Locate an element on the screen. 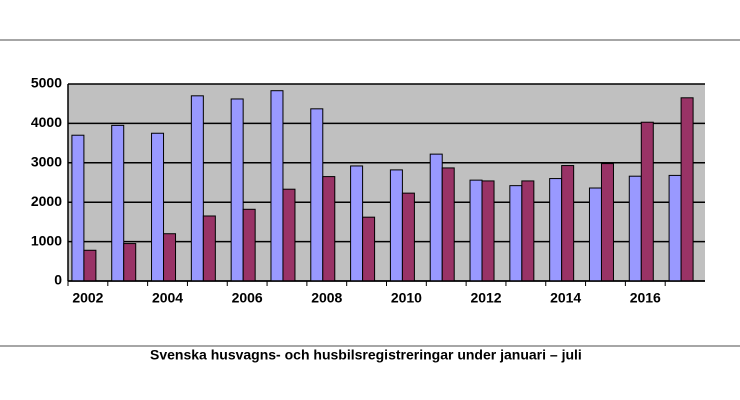 The height and width of the screenshot is (400, 740). y-tick-label: 2000 is located at coordinates (46, 201).